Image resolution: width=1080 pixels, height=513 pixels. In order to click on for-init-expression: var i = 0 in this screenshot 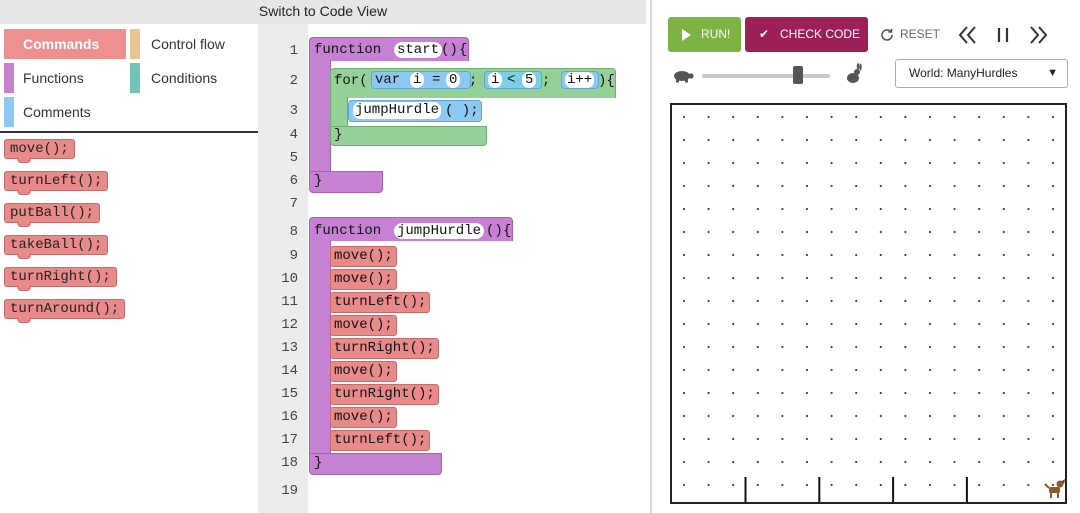, I will do `click(421, 80)`.